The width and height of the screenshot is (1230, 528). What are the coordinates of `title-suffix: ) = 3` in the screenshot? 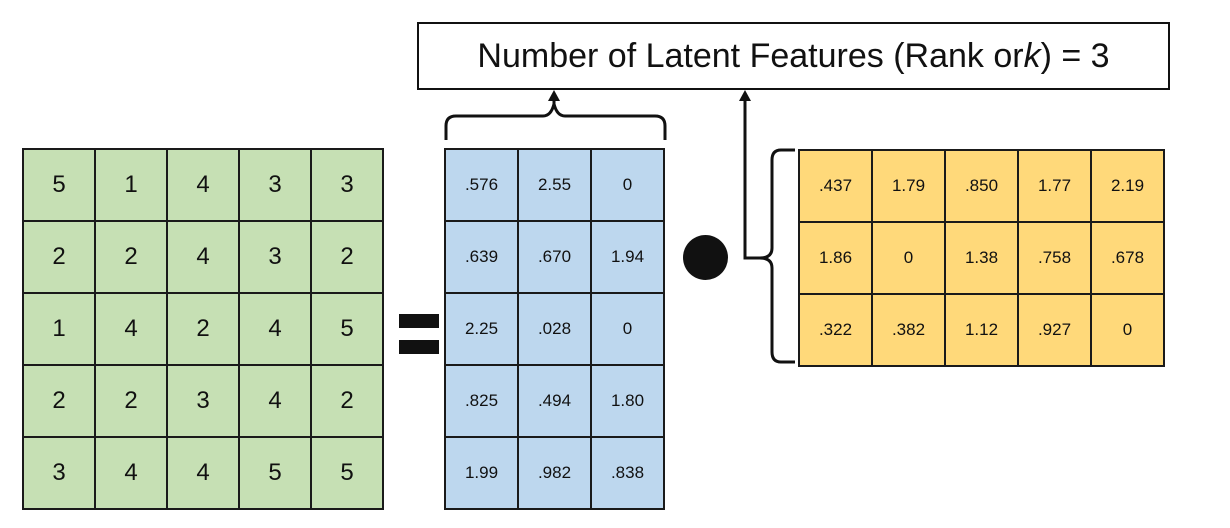 It's located at (1075, 55).